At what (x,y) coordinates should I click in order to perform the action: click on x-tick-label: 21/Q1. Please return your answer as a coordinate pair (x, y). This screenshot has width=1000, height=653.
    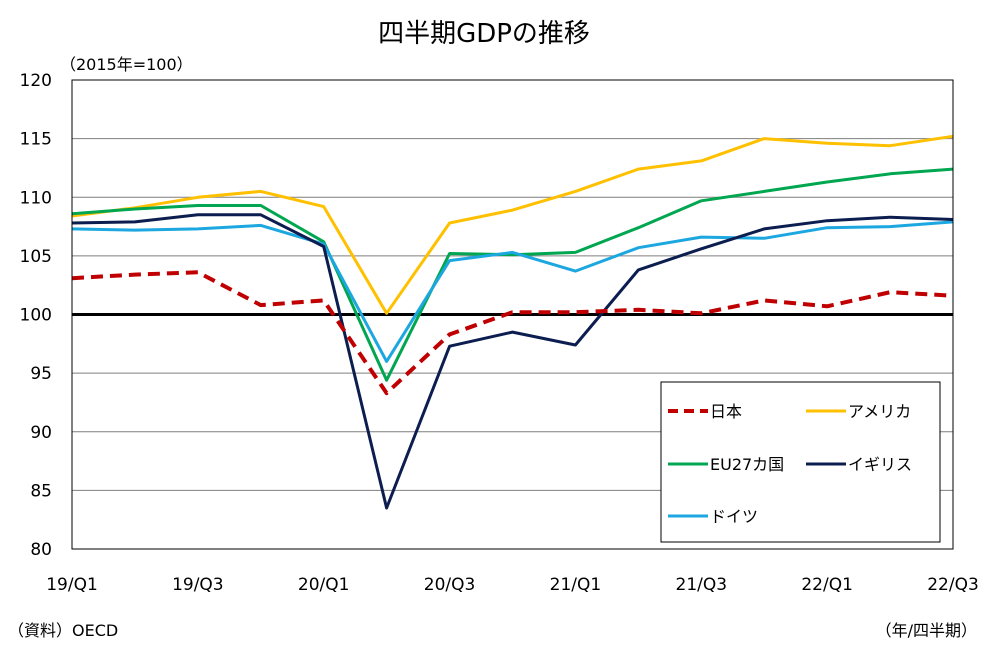
    Looking at the image, I should click on (576, 585).